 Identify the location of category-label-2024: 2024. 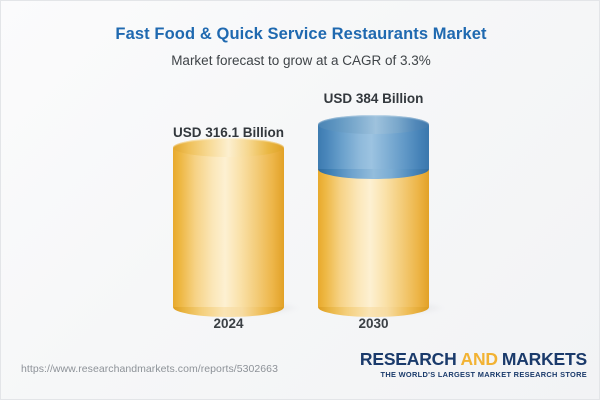
(228, 323).